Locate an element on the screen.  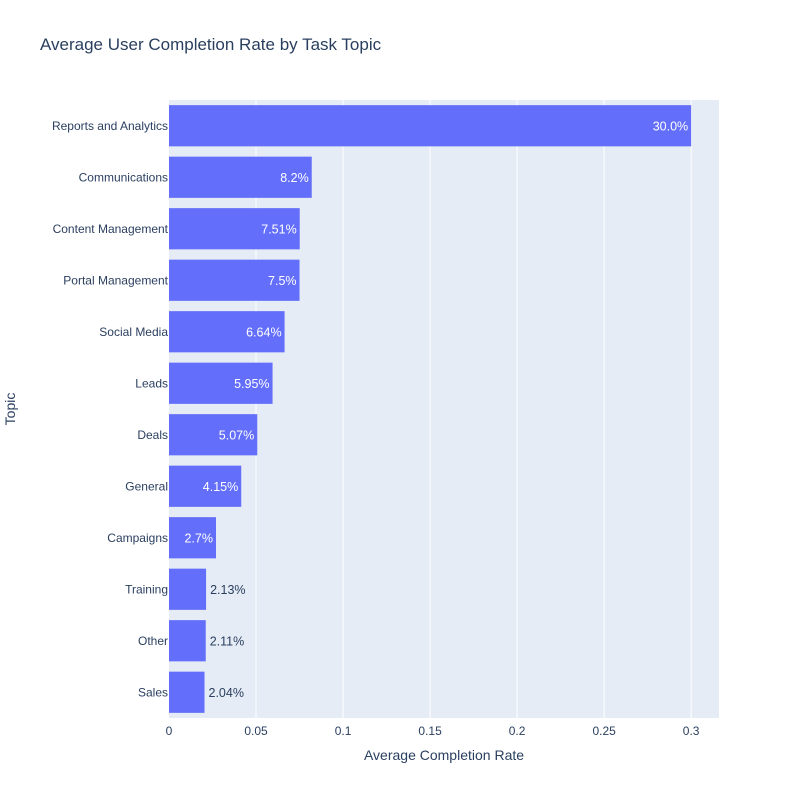
x-tick-label: 0.25 is located at coordinates (604, 731).